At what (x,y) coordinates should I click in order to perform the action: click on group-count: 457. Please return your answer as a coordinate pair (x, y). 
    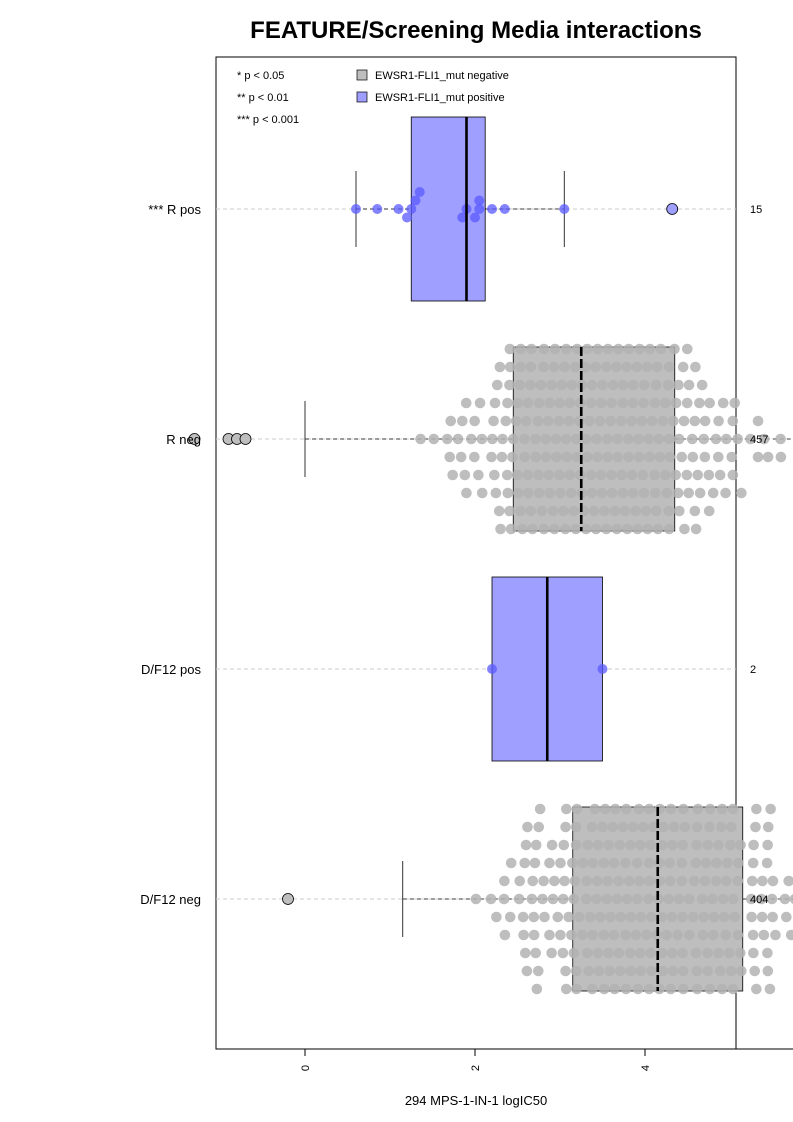
    Looking at the image, I should click on (759, 440).